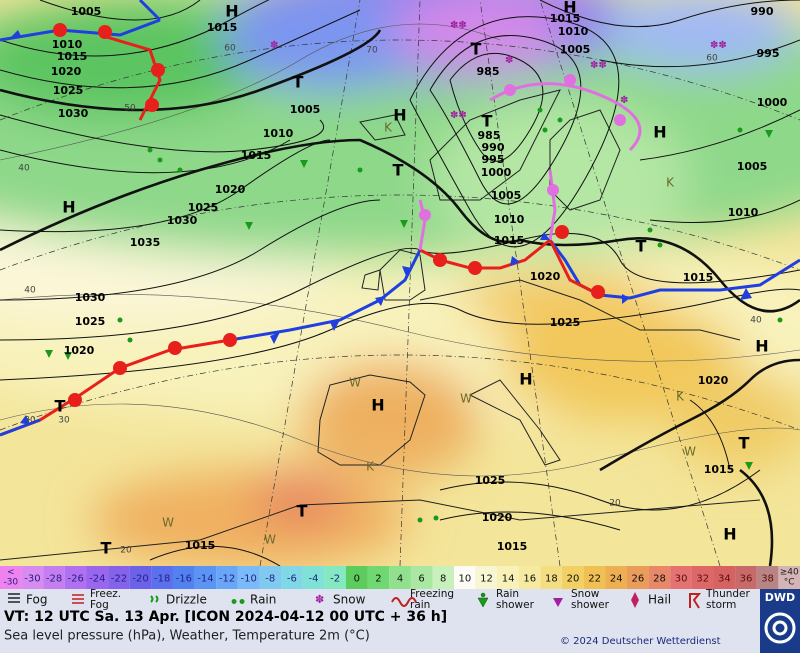 The image size is (800, 653). What do you see at coordinates (762, 11) in the screenshot?
I see `isobar-label: 990` at bounding box center [762, 11].